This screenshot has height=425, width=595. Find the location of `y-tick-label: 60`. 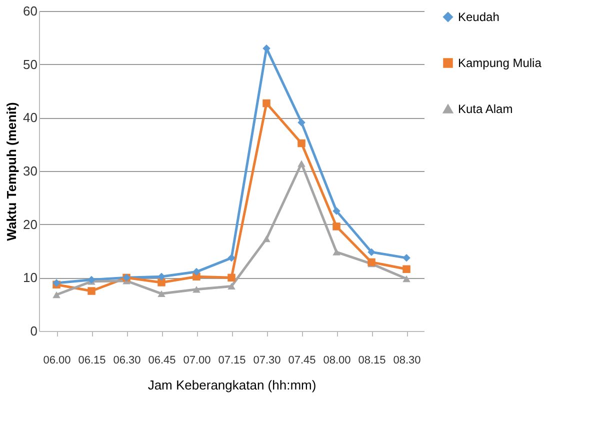

y-tick-label: 60 is located at coordinates (30, 11).